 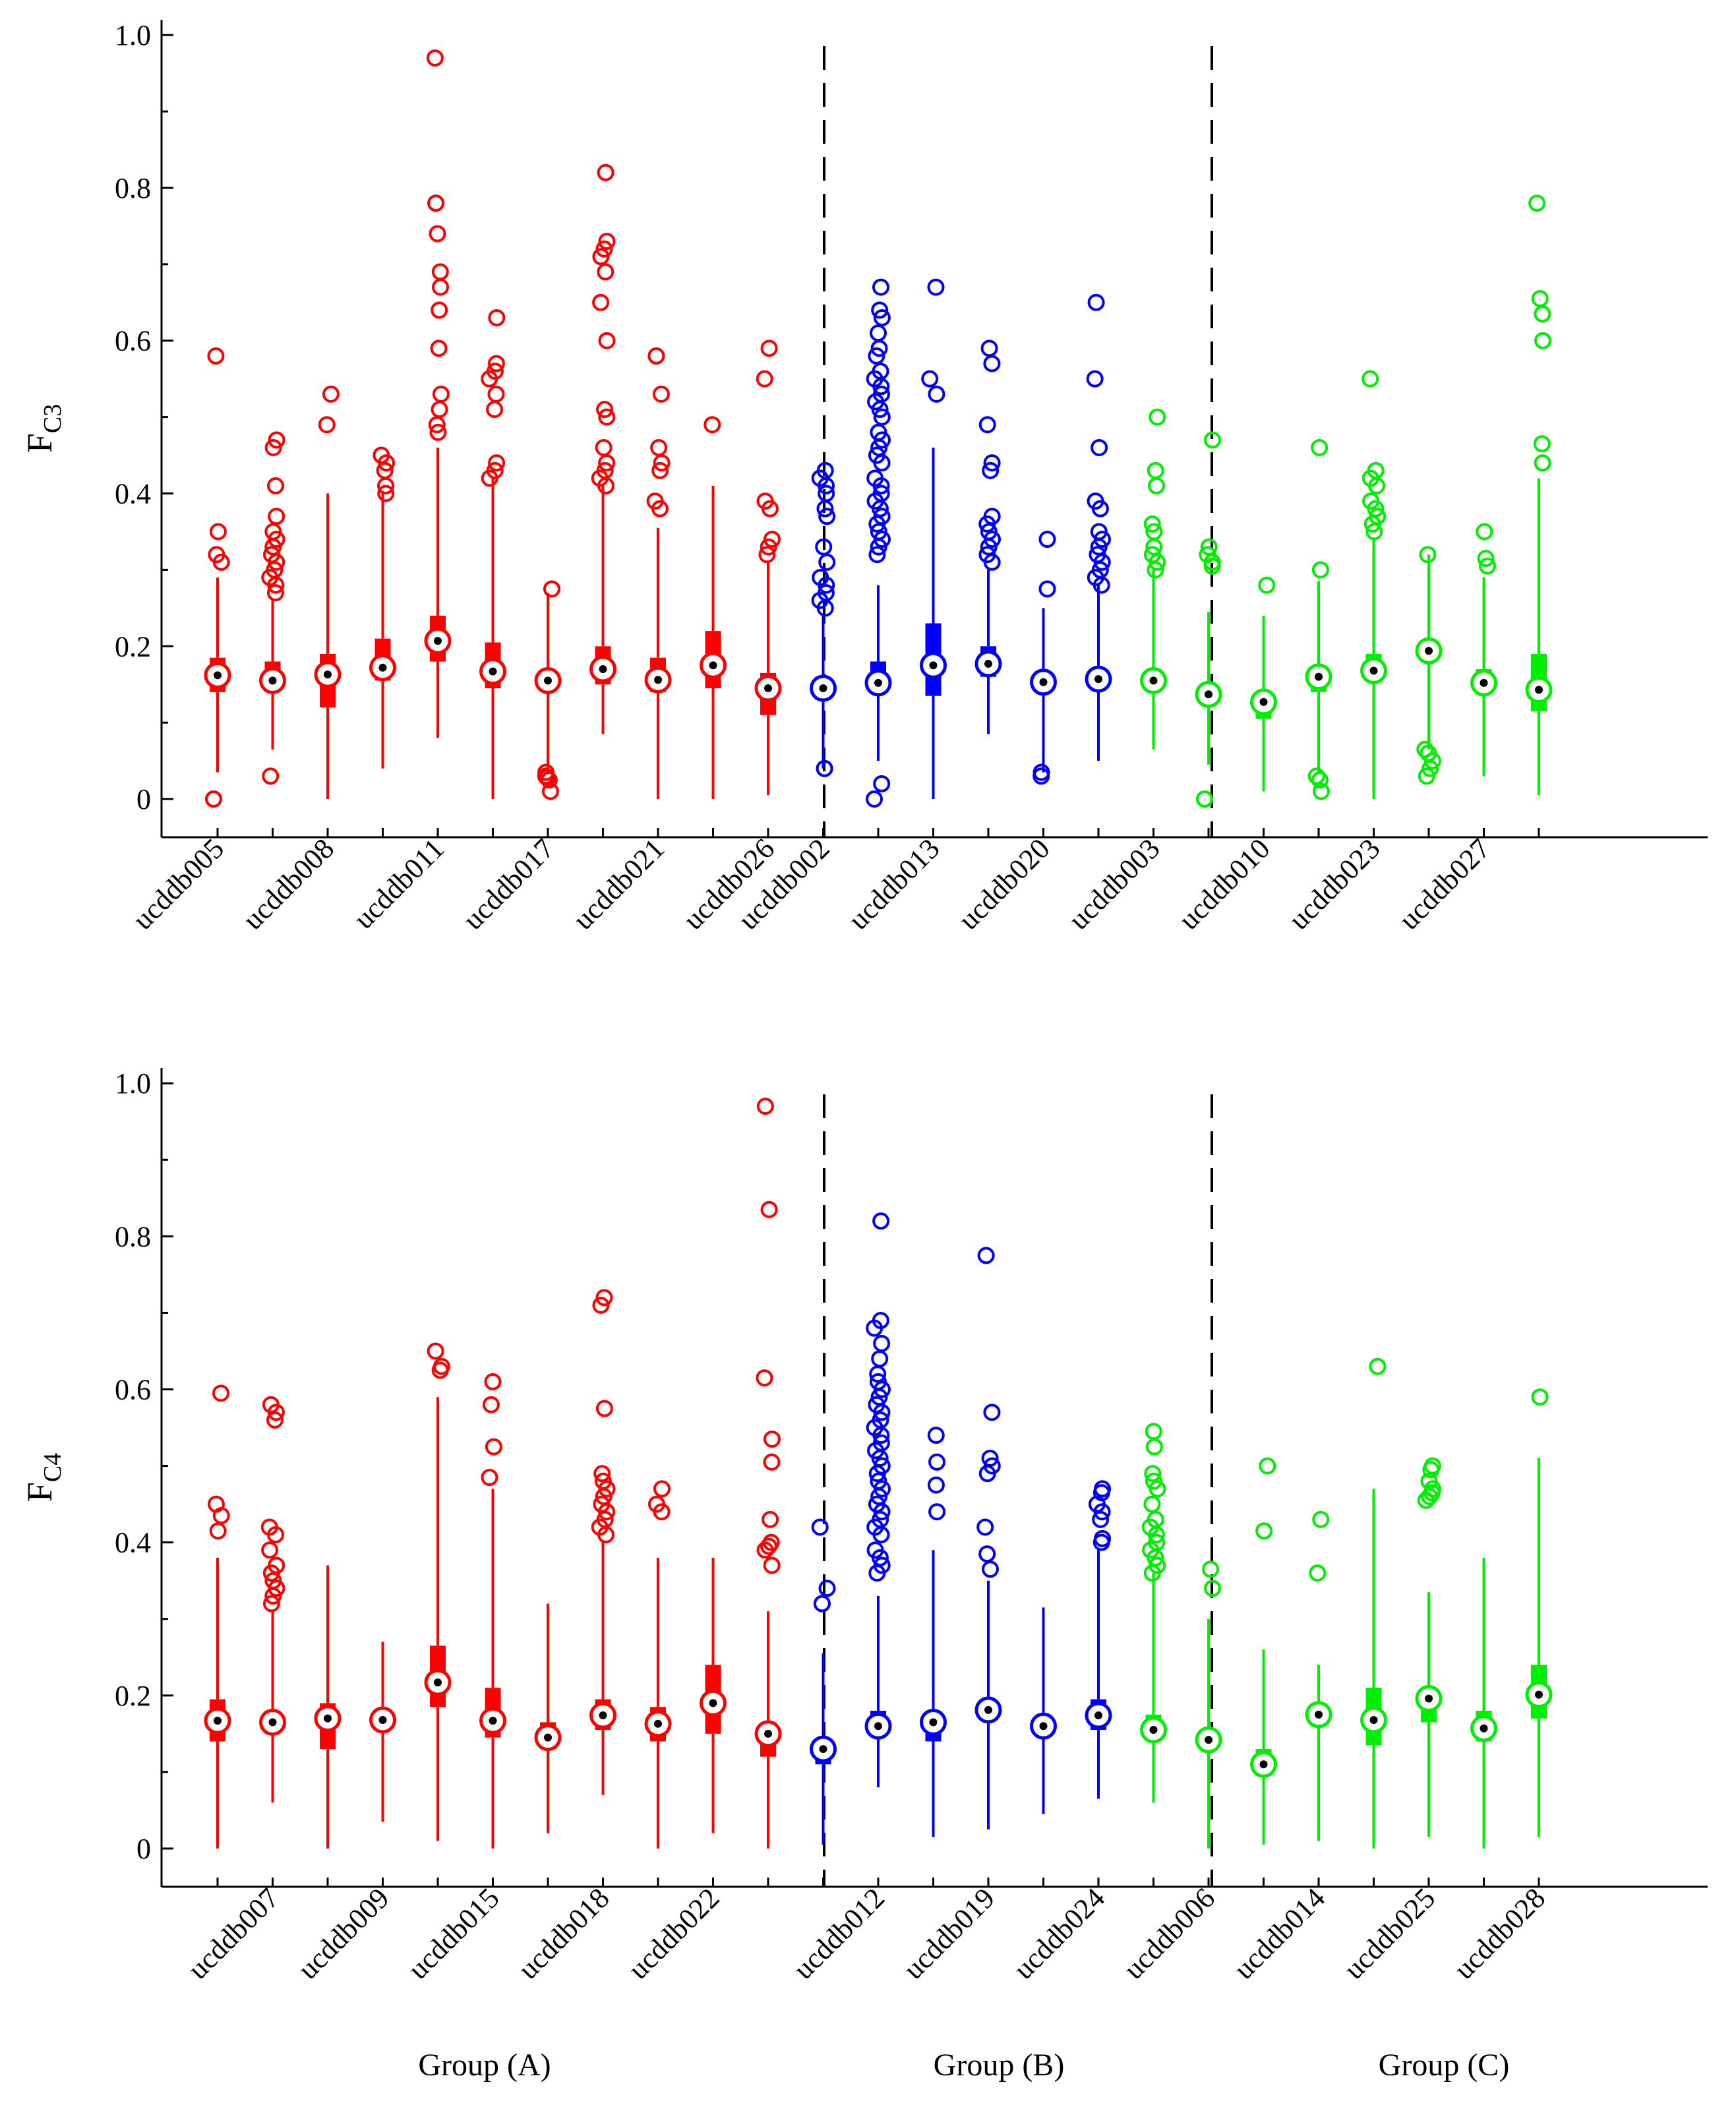 What do you see at coordinates (674, 1771) in the screenshot?
I see `box-series: ucddb022` at bounding box center [674, 1771].